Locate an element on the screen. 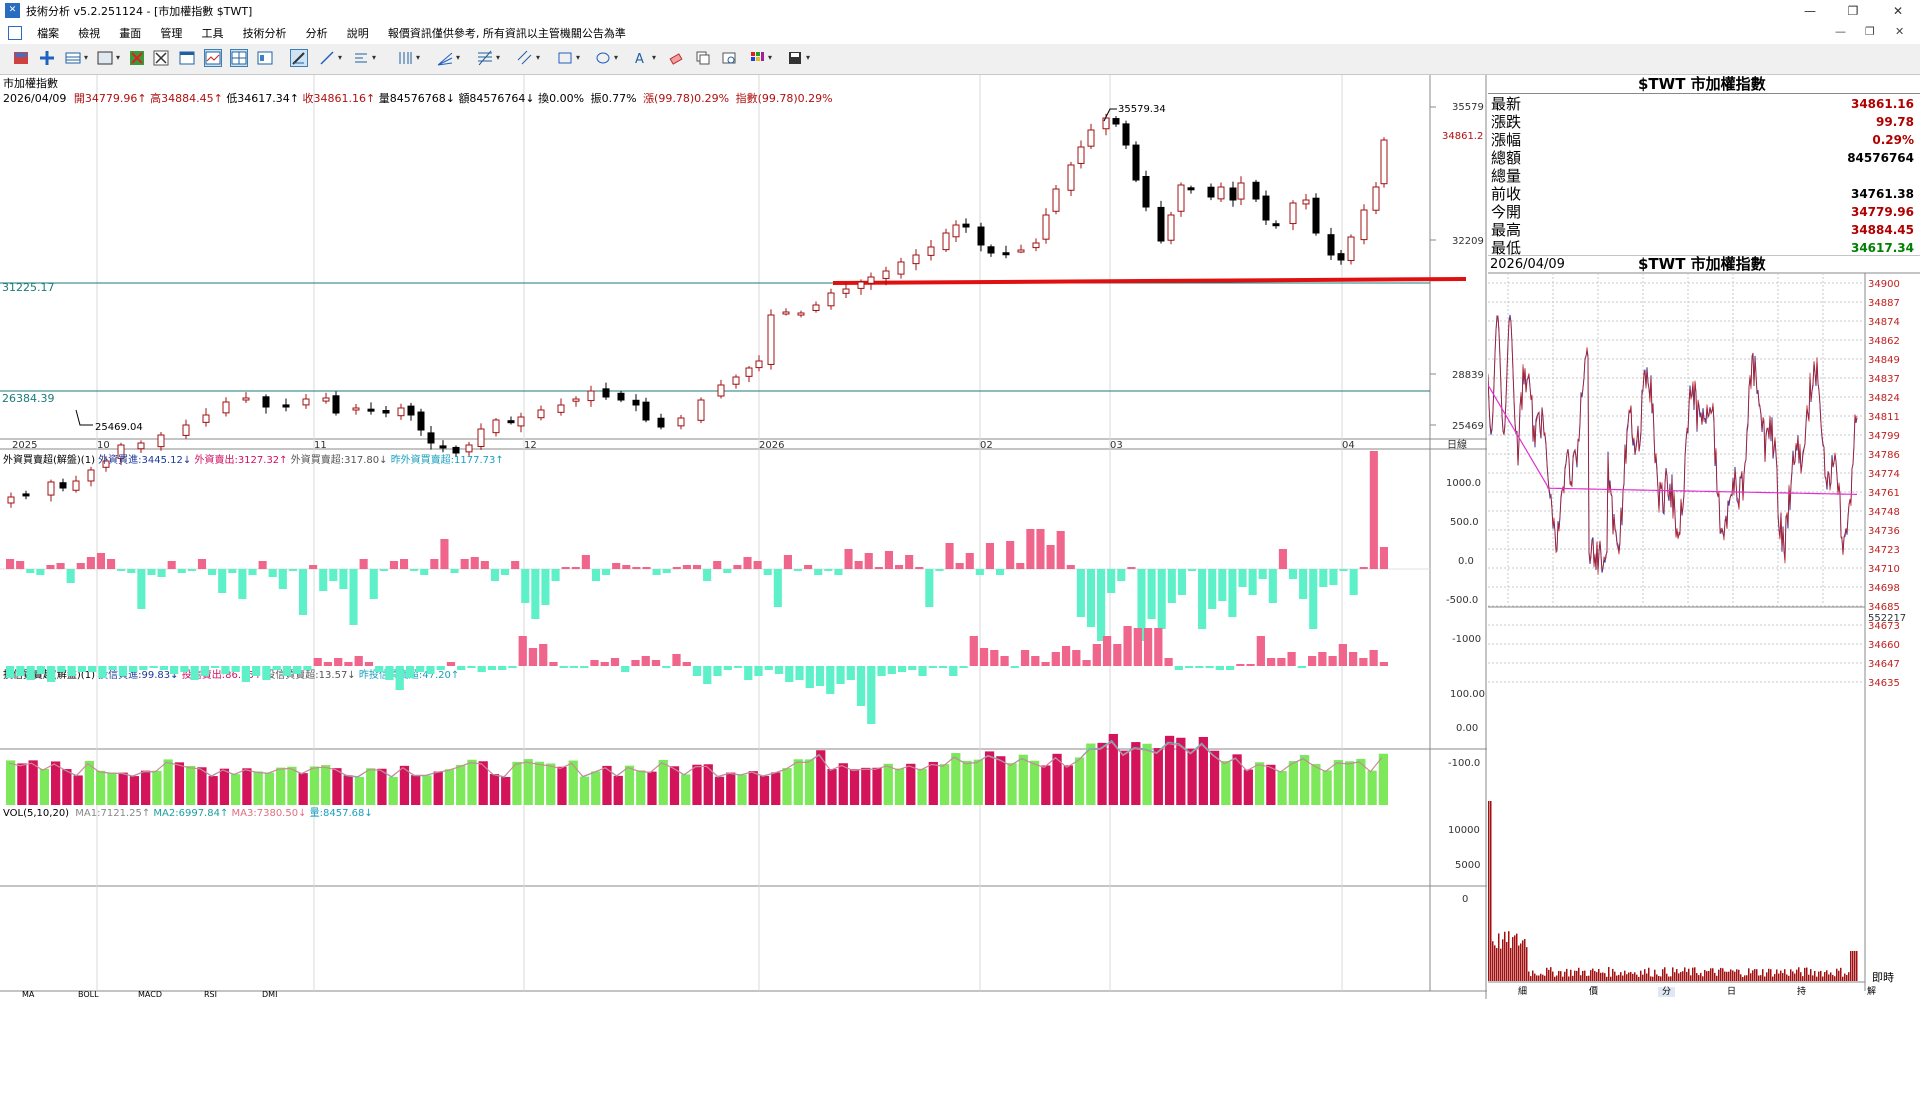 The image size is (1920, 1105). quote-label: 總額 is located at coordinates (1506, 158).